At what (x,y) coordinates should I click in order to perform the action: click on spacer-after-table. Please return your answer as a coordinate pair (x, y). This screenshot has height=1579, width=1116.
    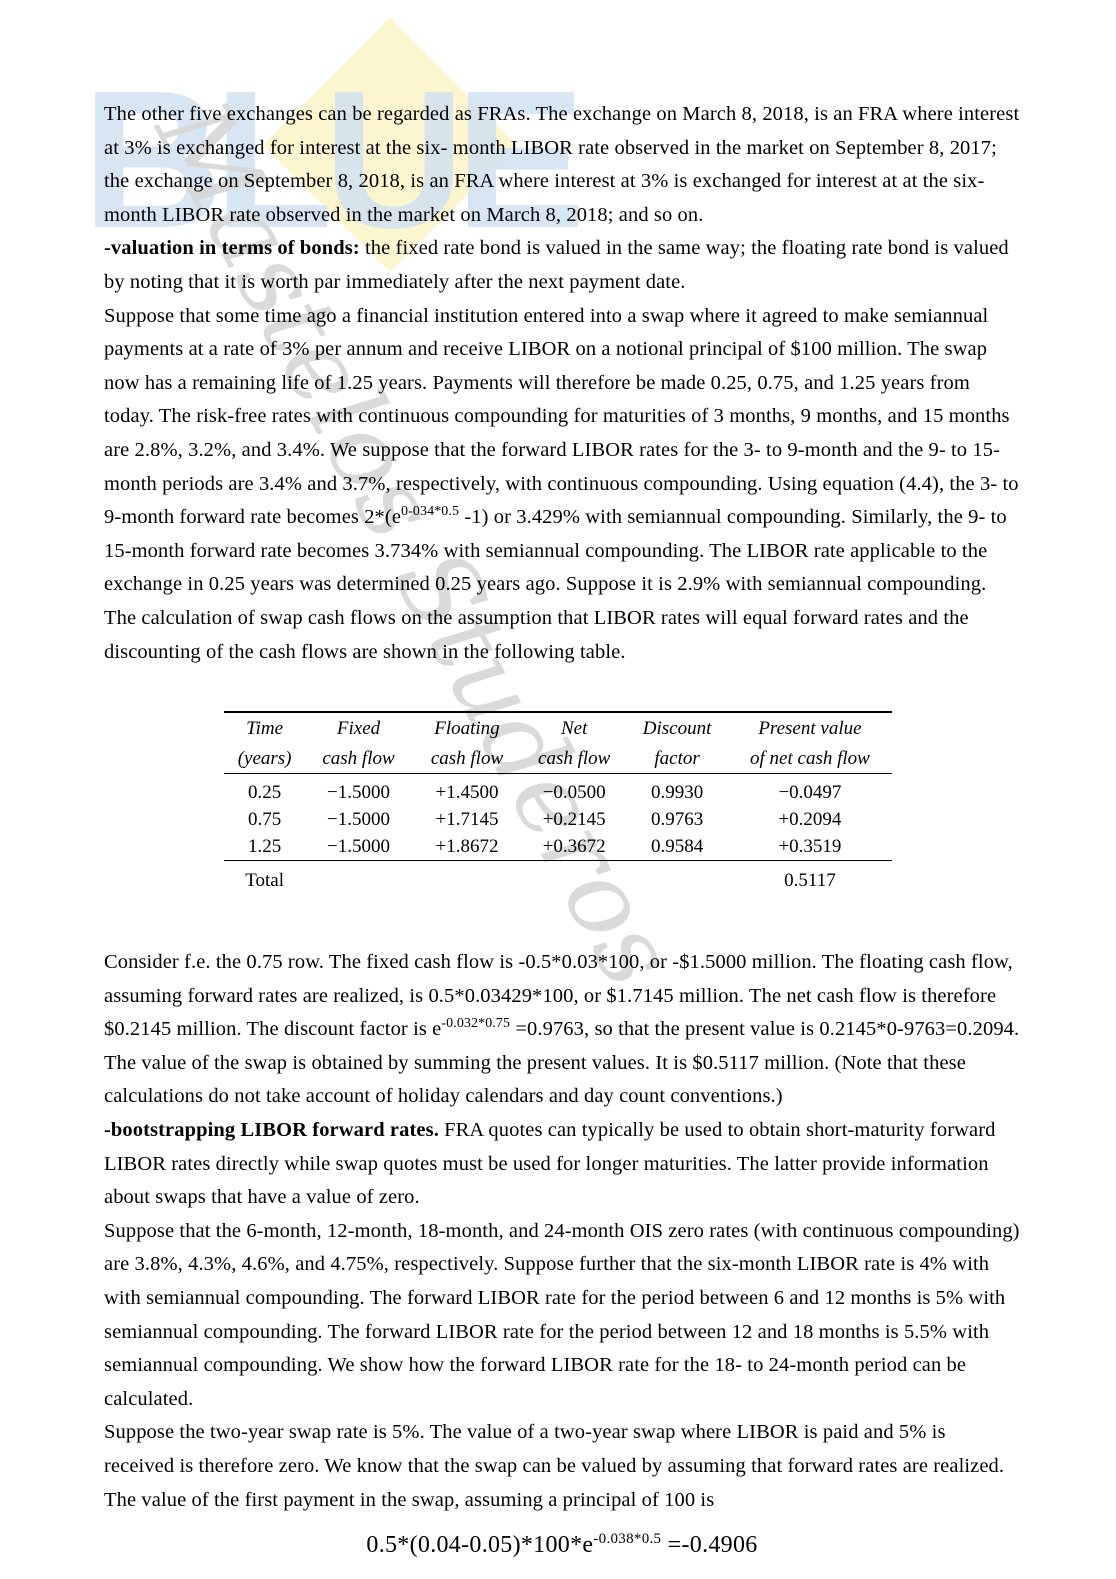
    Looking at the image, I should click on (558, 920).